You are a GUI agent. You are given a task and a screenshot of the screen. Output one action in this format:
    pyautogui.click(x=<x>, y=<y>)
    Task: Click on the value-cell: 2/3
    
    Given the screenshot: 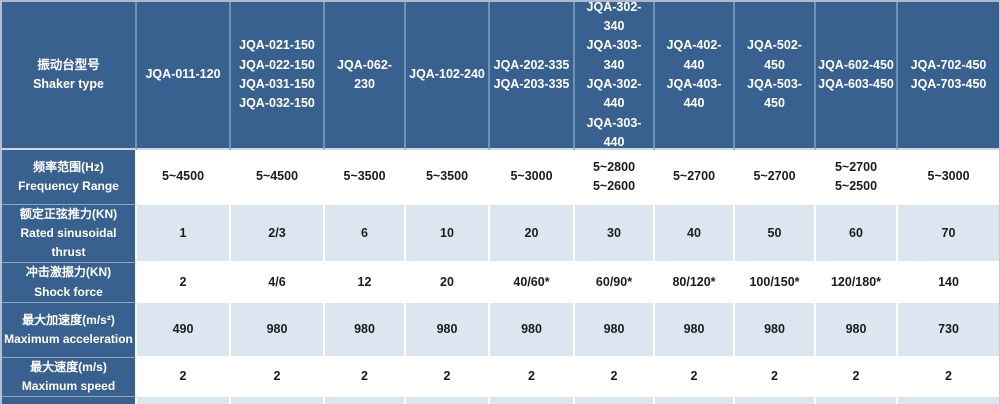 What is the action you would take?
    pyautogui.click(x=278, y=234)
    